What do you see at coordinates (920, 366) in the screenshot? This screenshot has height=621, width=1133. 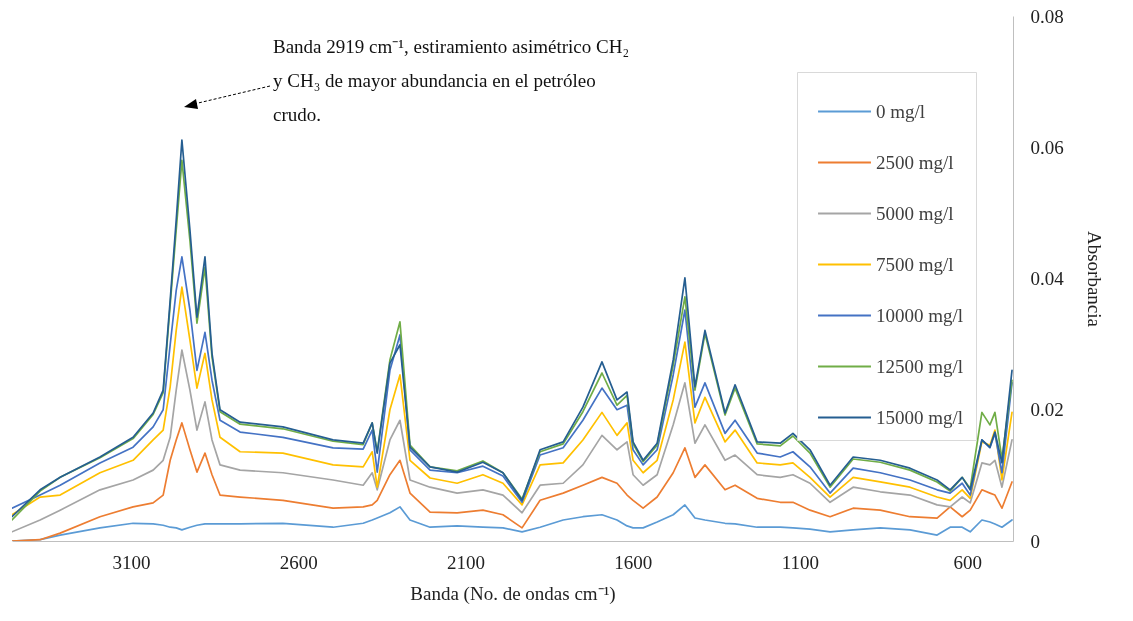 I see `legend-label: 12500 mg/l` at bounding box center [920, 366].